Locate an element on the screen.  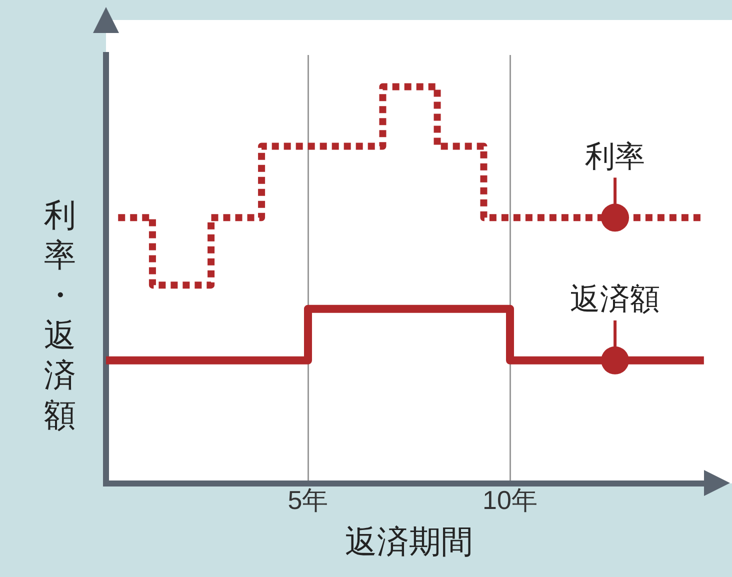
annotation: 返済額 is located at coordinates (615, 300).